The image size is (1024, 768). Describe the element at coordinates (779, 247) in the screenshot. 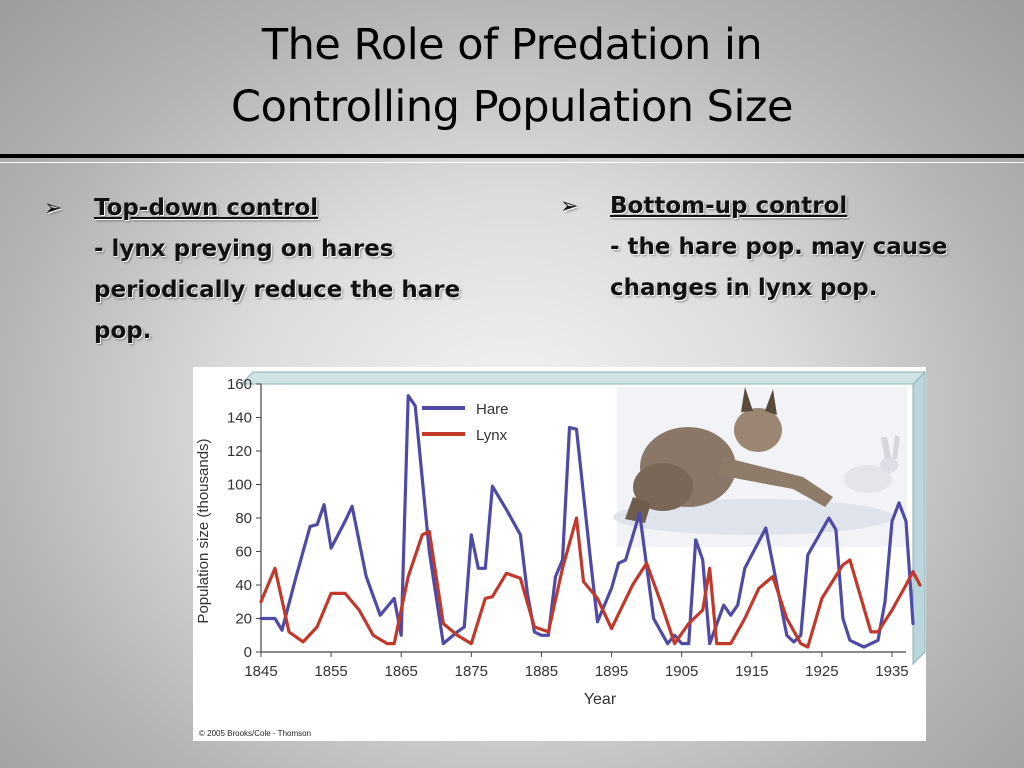

I see `bullet-line: - the hare pop. may cause` at that location.